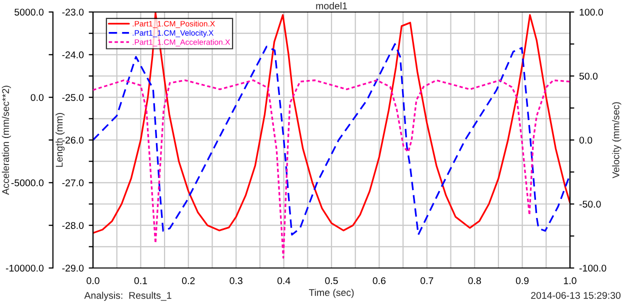 The width and height of the screenshot is (624, 307). Describe the element at coordinates (379, 280) in the screenshot. I see `x-tick-label: 0.6` at that location.